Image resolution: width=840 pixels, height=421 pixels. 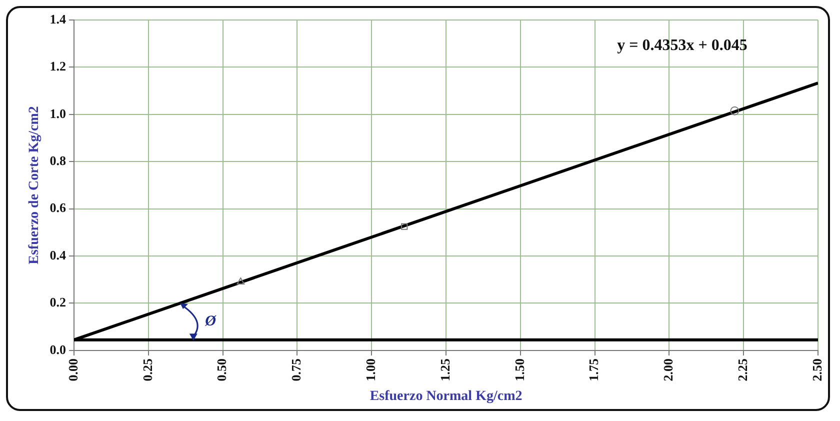 I want to click on x-tick-label: 2.00, so click(x=668, y=370).